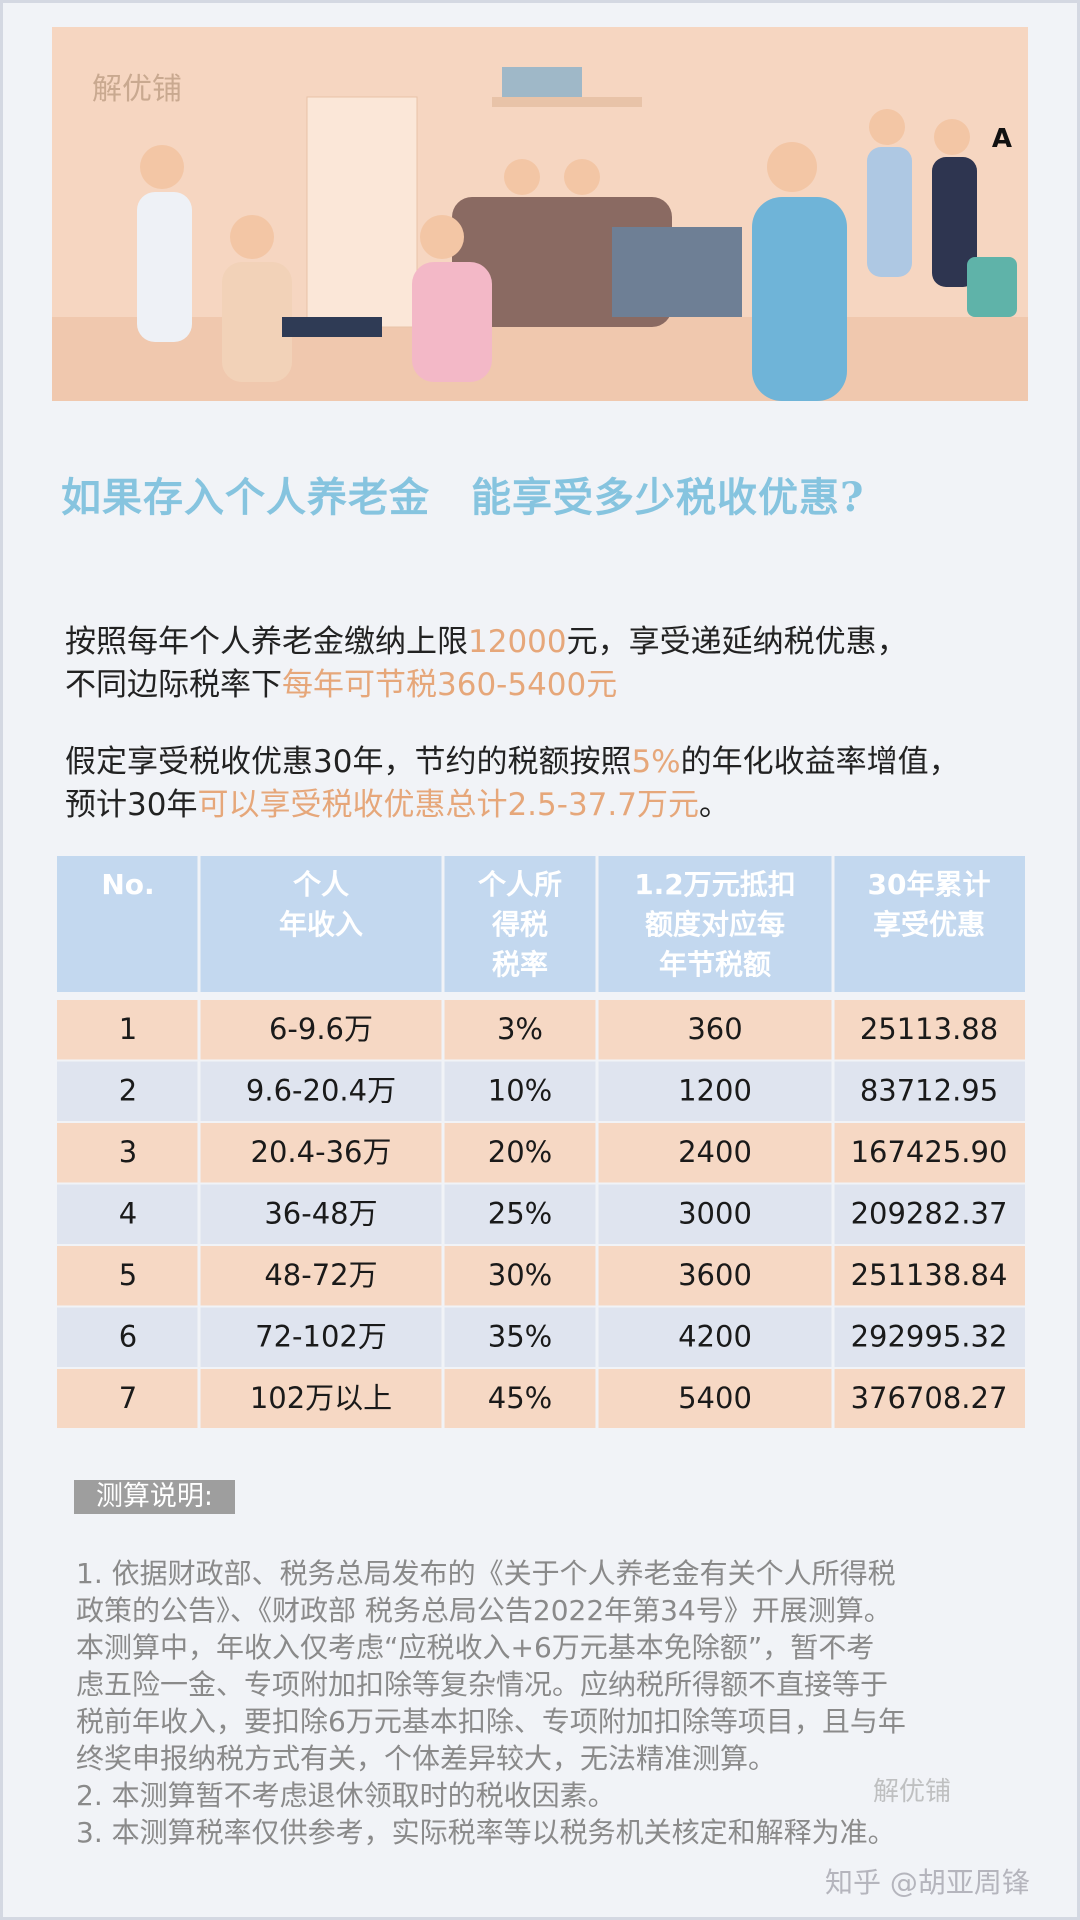 The image size is (1080, 1920). What do you see at coordinates (463, 497) in the screenshot?
I see `title: 如果存入个人养老金 能享受多少税收优惠?` at bounding box center [463, 497].